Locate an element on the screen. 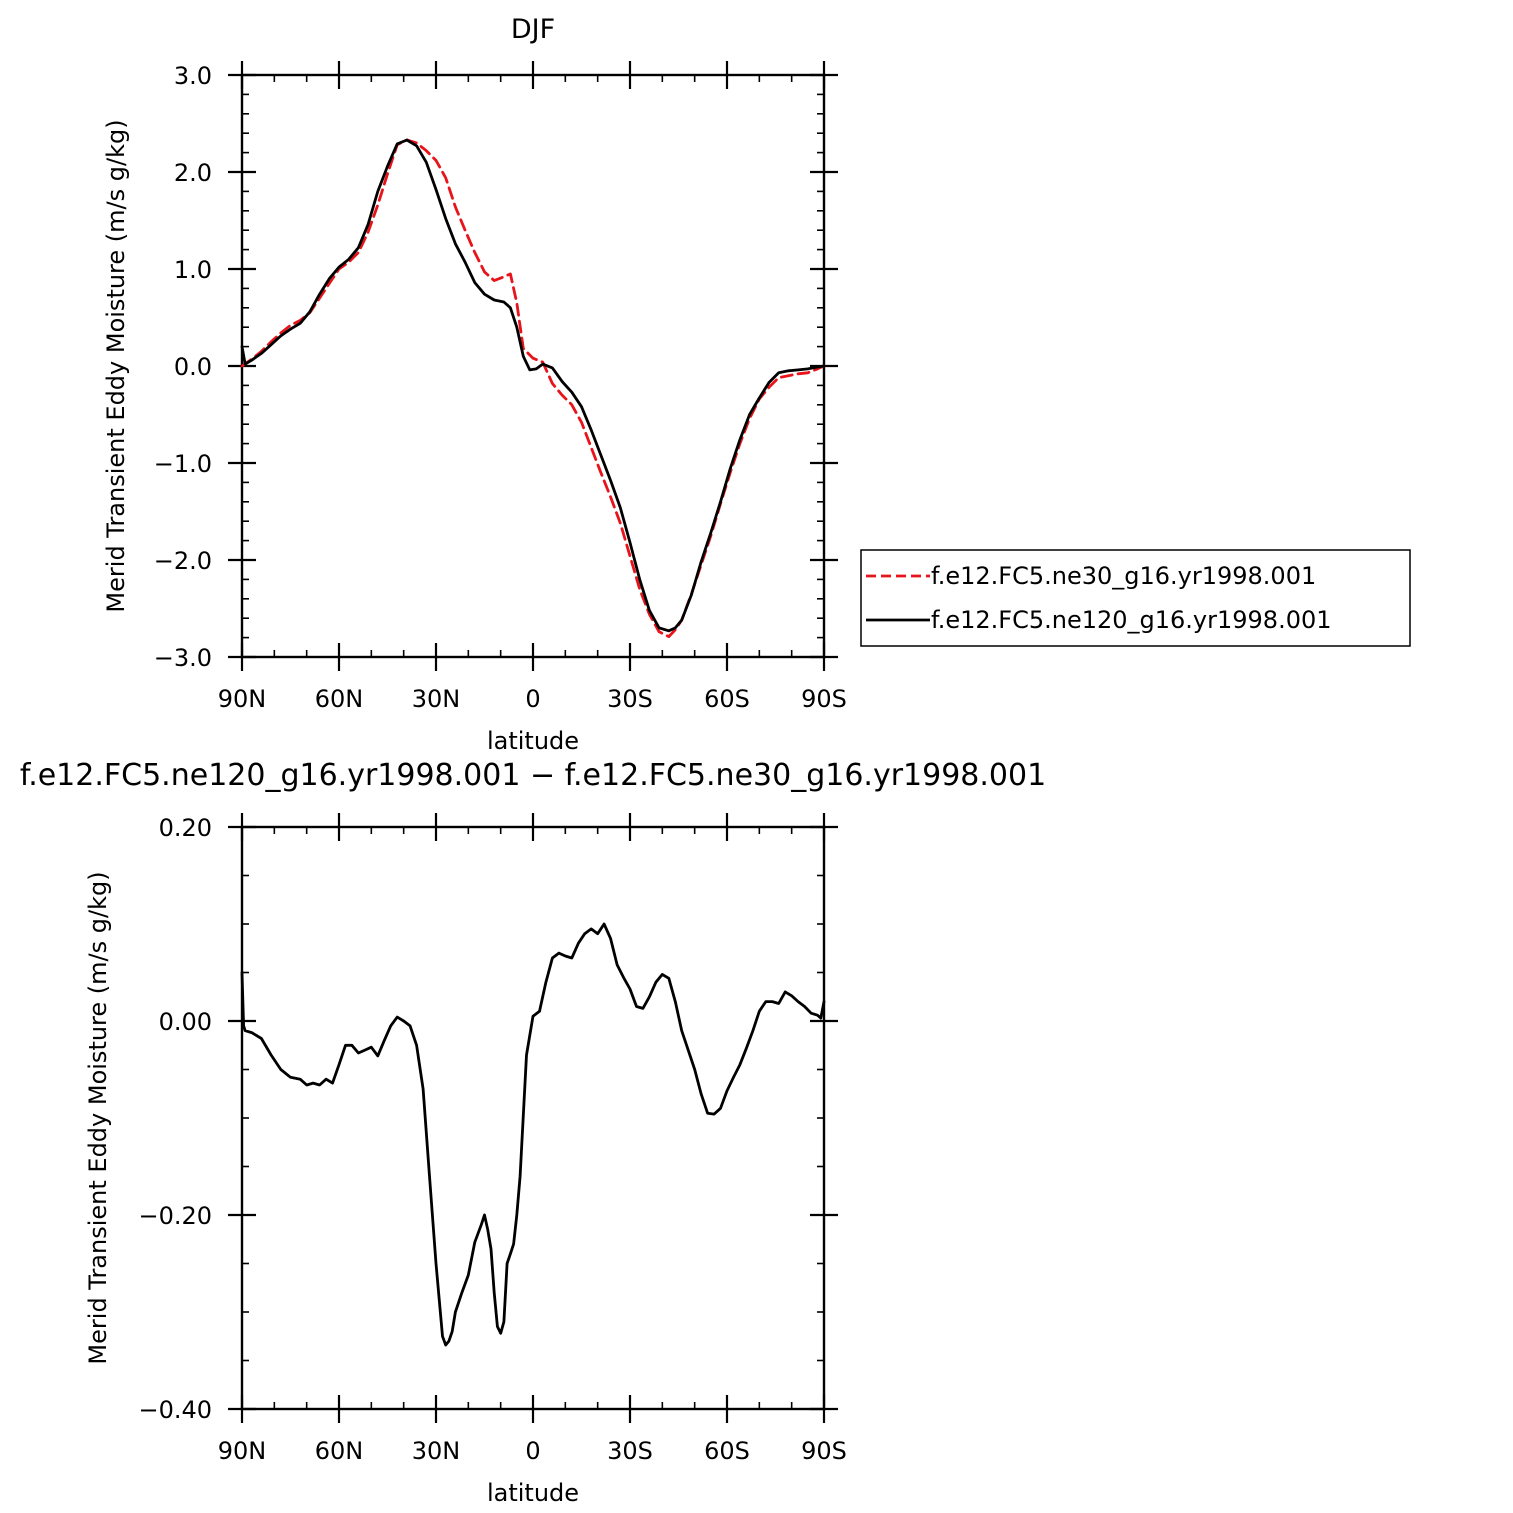 This screenshot has height=1513, width=1513. top-x-tick-label: 0 is located at coordinates (532, 699).